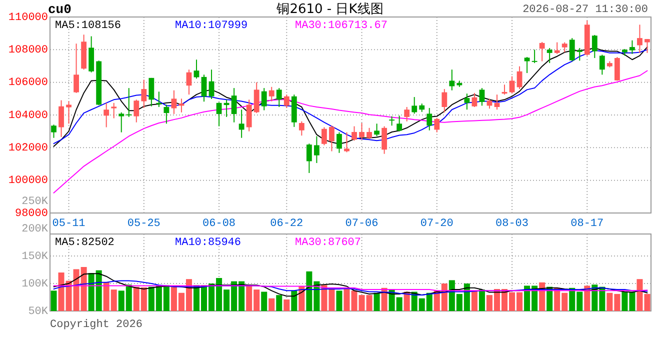 The width and height of the screenshot is (660, 360). What do you see at coordinates (60, 9) in the screenshot?
I see `chart-subtitle: cu0` at bounding box center [60, 9].